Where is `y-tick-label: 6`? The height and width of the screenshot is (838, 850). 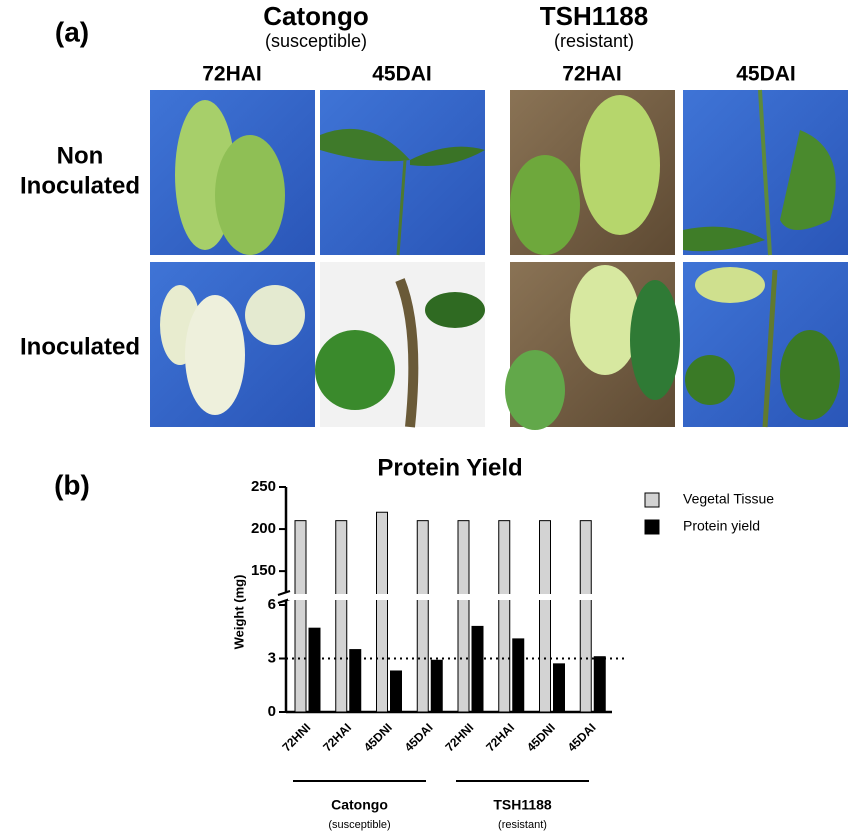 y-tick-label: 6 is located at coordinates (272, 604).